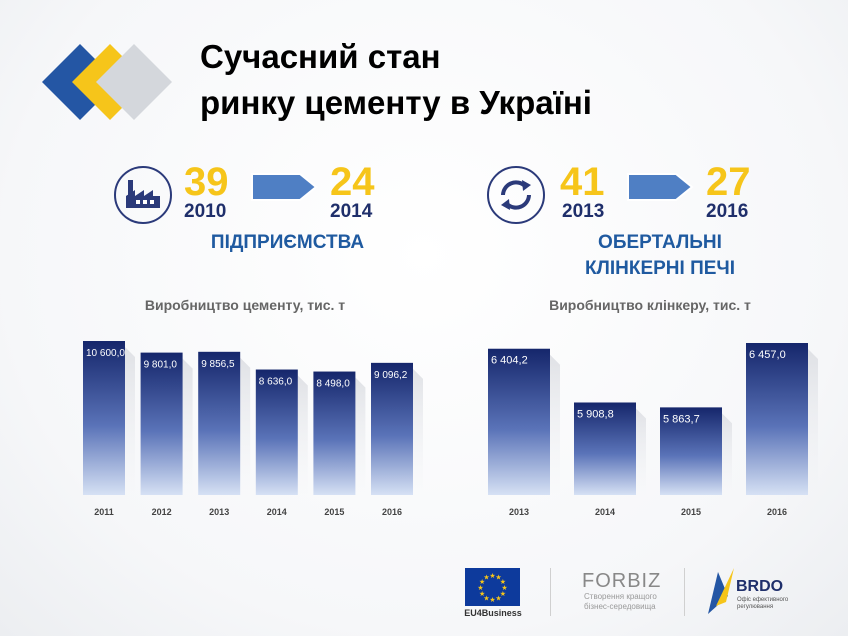  What do you see at coordinates (143, 195) in the screenshot?
I see `factory-icon` at bounding box center [143, 195].